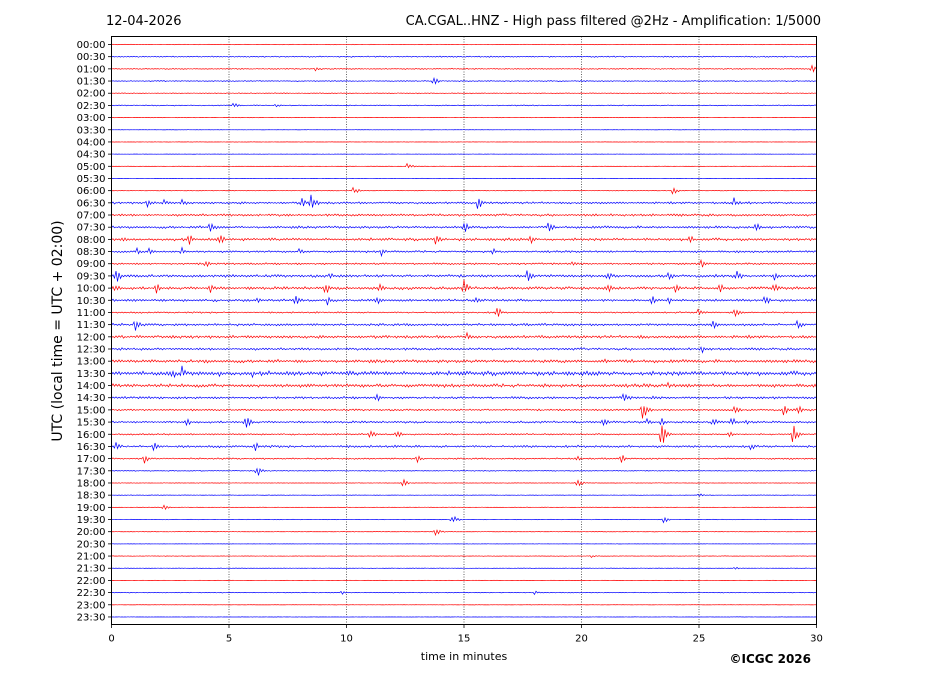 This screenshot has height=696, width=927. Describe the element at coordinates (91, 45) in the screenshot. I see `y-tick-label: 00:00` at that location.